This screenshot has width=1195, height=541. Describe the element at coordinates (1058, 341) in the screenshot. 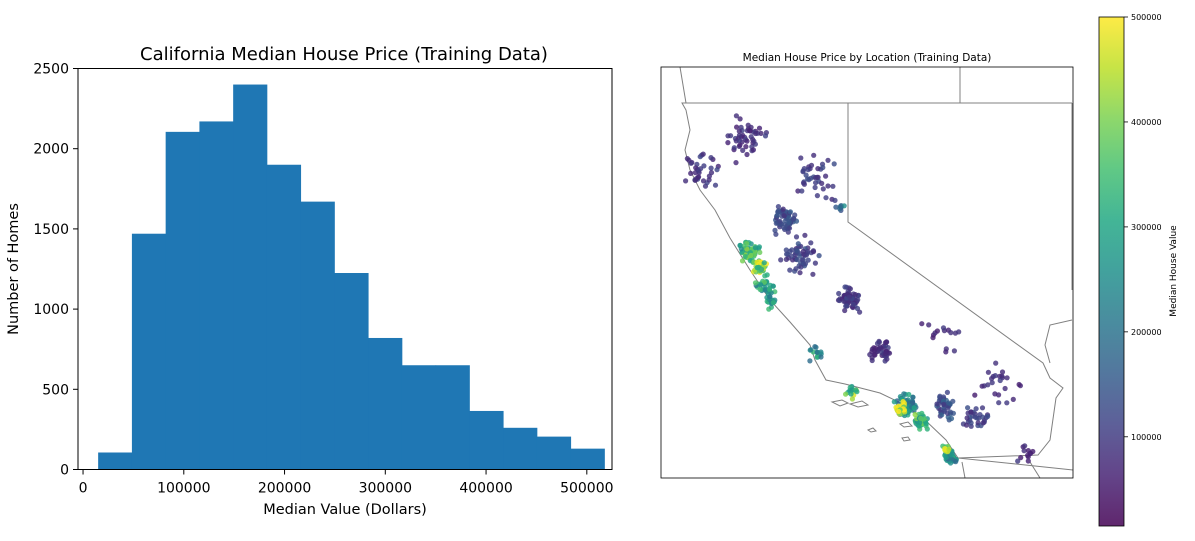

I see `nevada-arizona-line` at that location.